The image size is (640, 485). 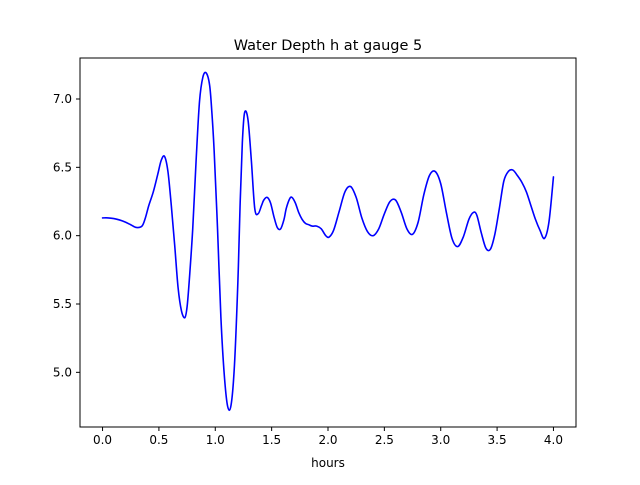 What do you see at coordinates (440, 440) in the screenshot?
I see `x-tick-label: 3.0` at bounding box center [440, 440].